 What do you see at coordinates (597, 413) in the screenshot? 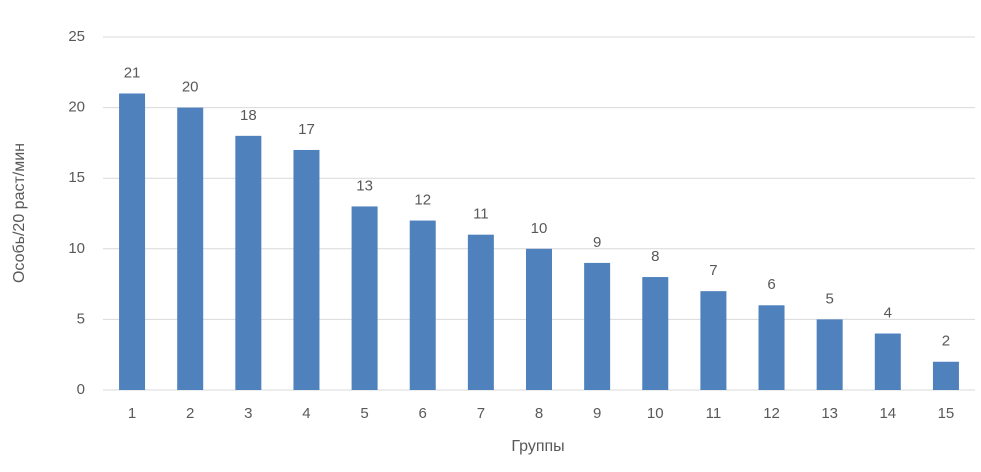
I see `x-tick-label: 9` at bounding box center [597, 413].